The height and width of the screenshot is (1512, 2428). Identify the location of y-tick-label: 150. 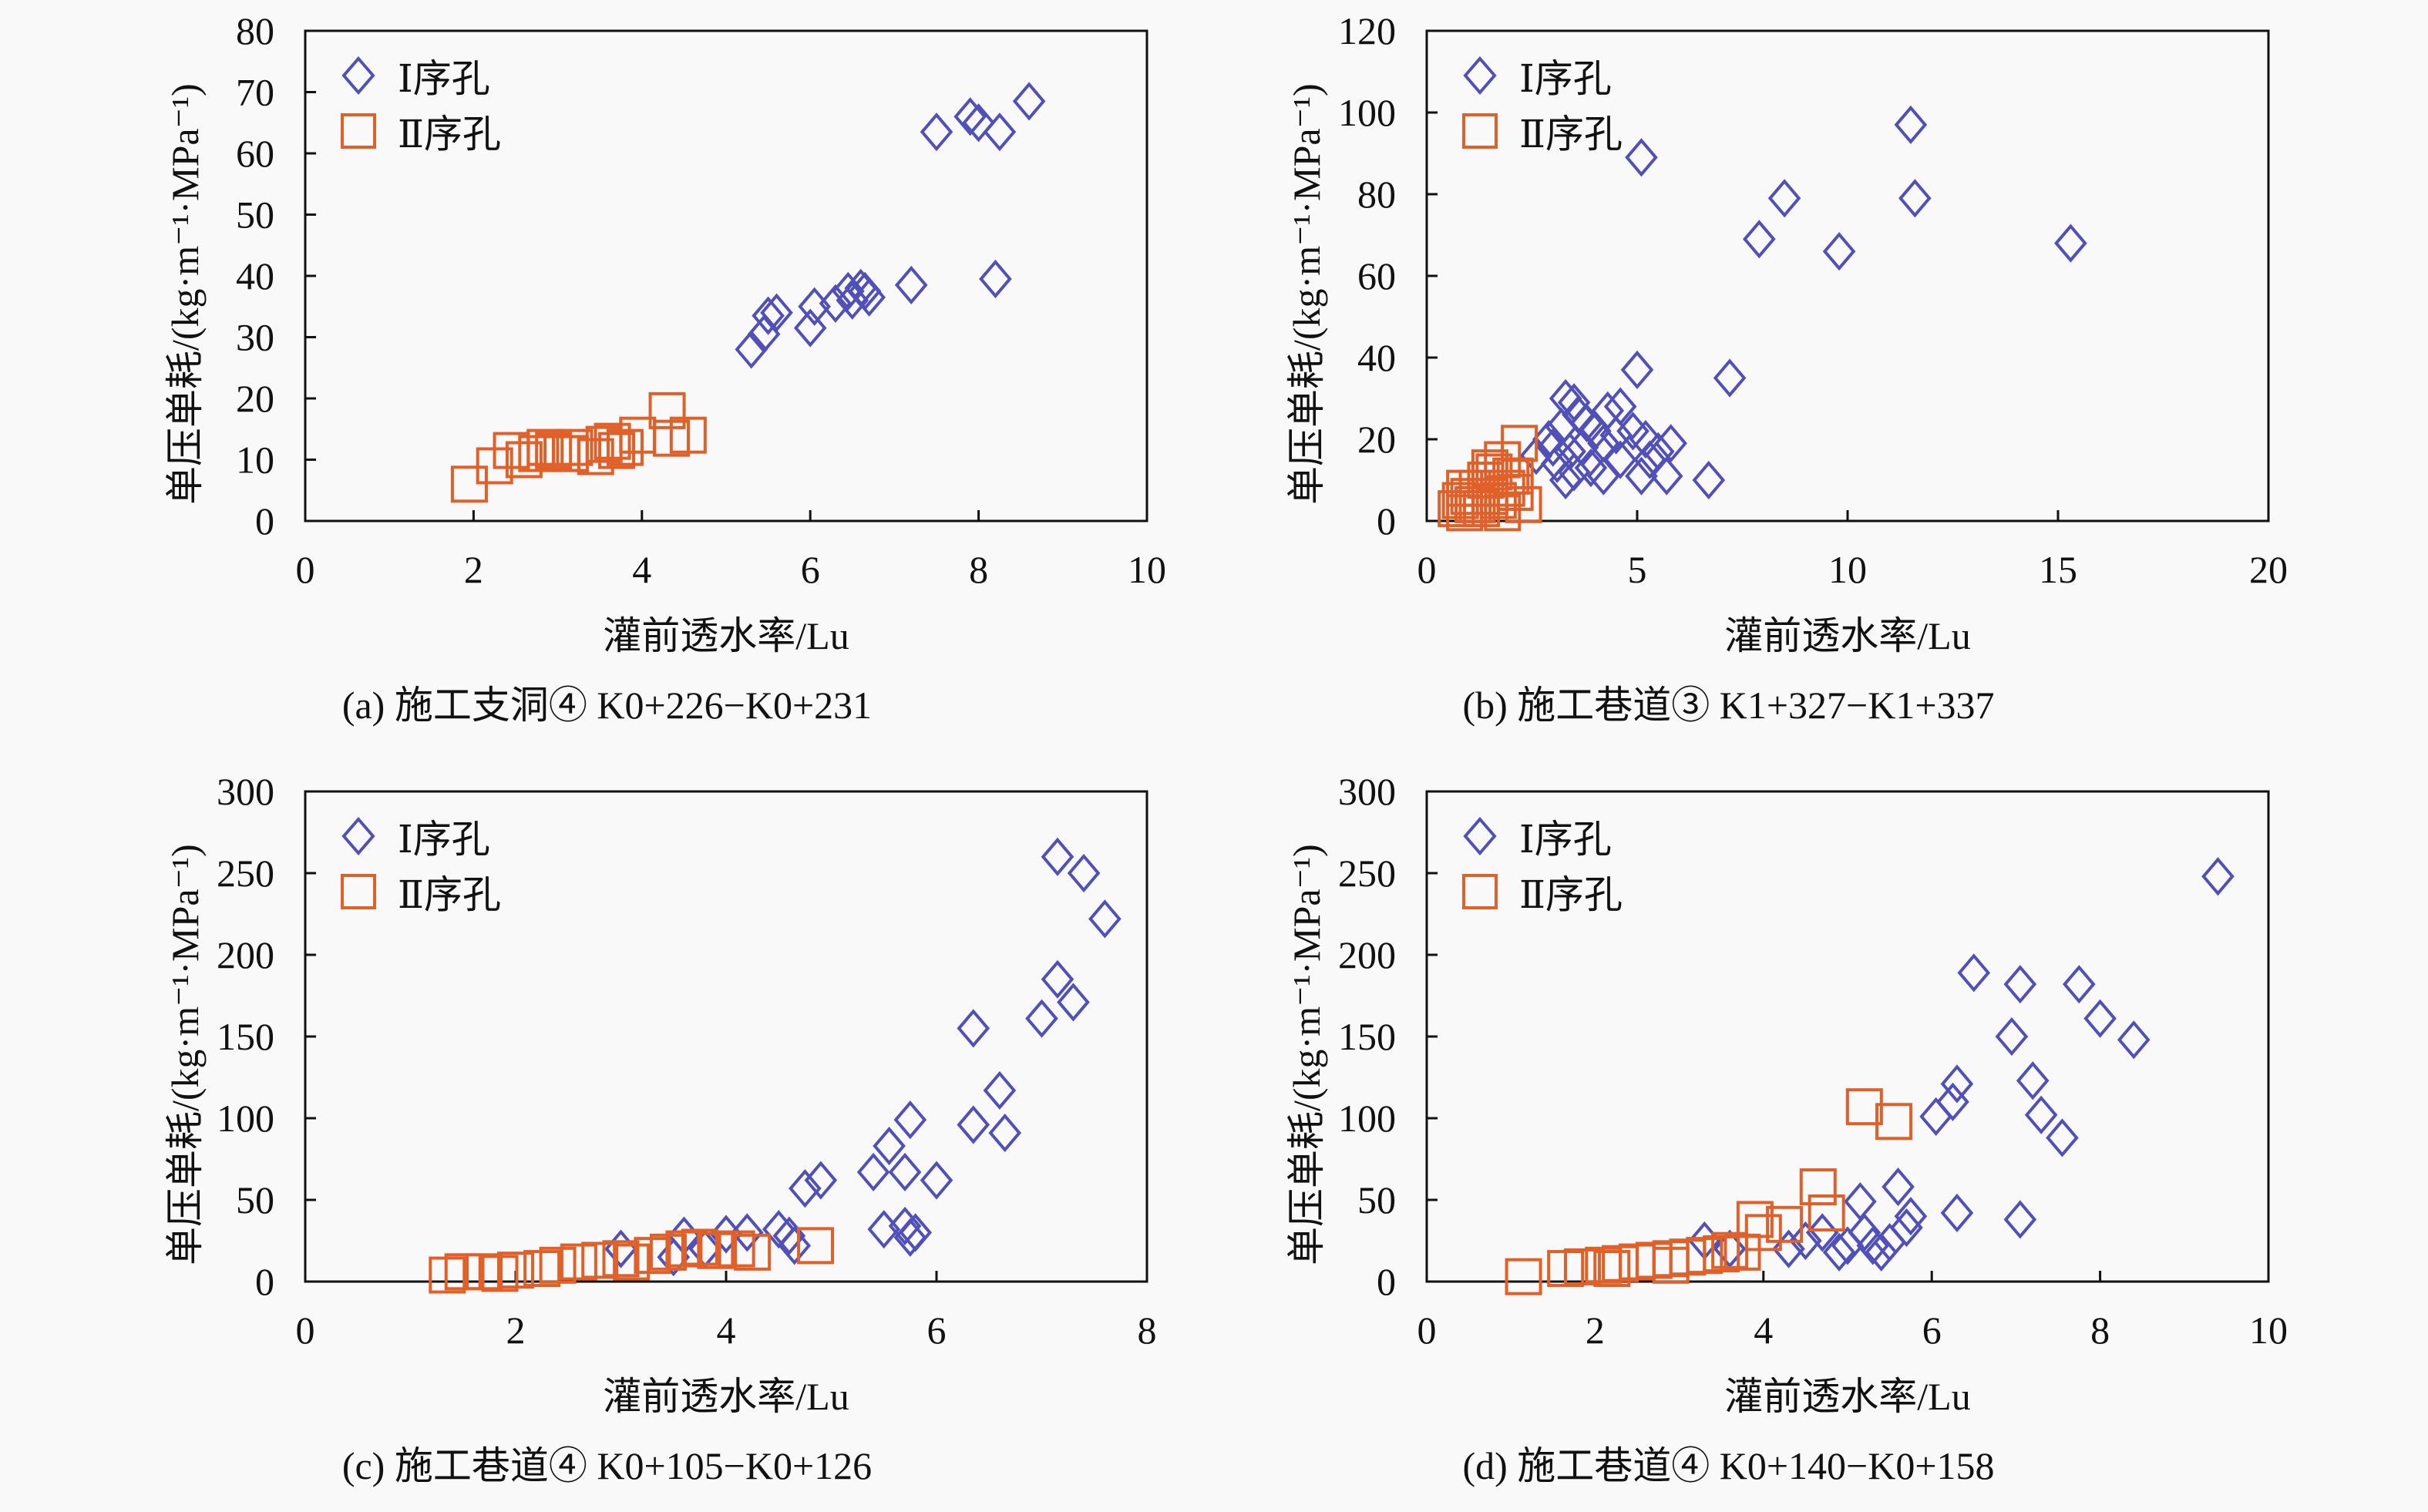
(245, 1036).